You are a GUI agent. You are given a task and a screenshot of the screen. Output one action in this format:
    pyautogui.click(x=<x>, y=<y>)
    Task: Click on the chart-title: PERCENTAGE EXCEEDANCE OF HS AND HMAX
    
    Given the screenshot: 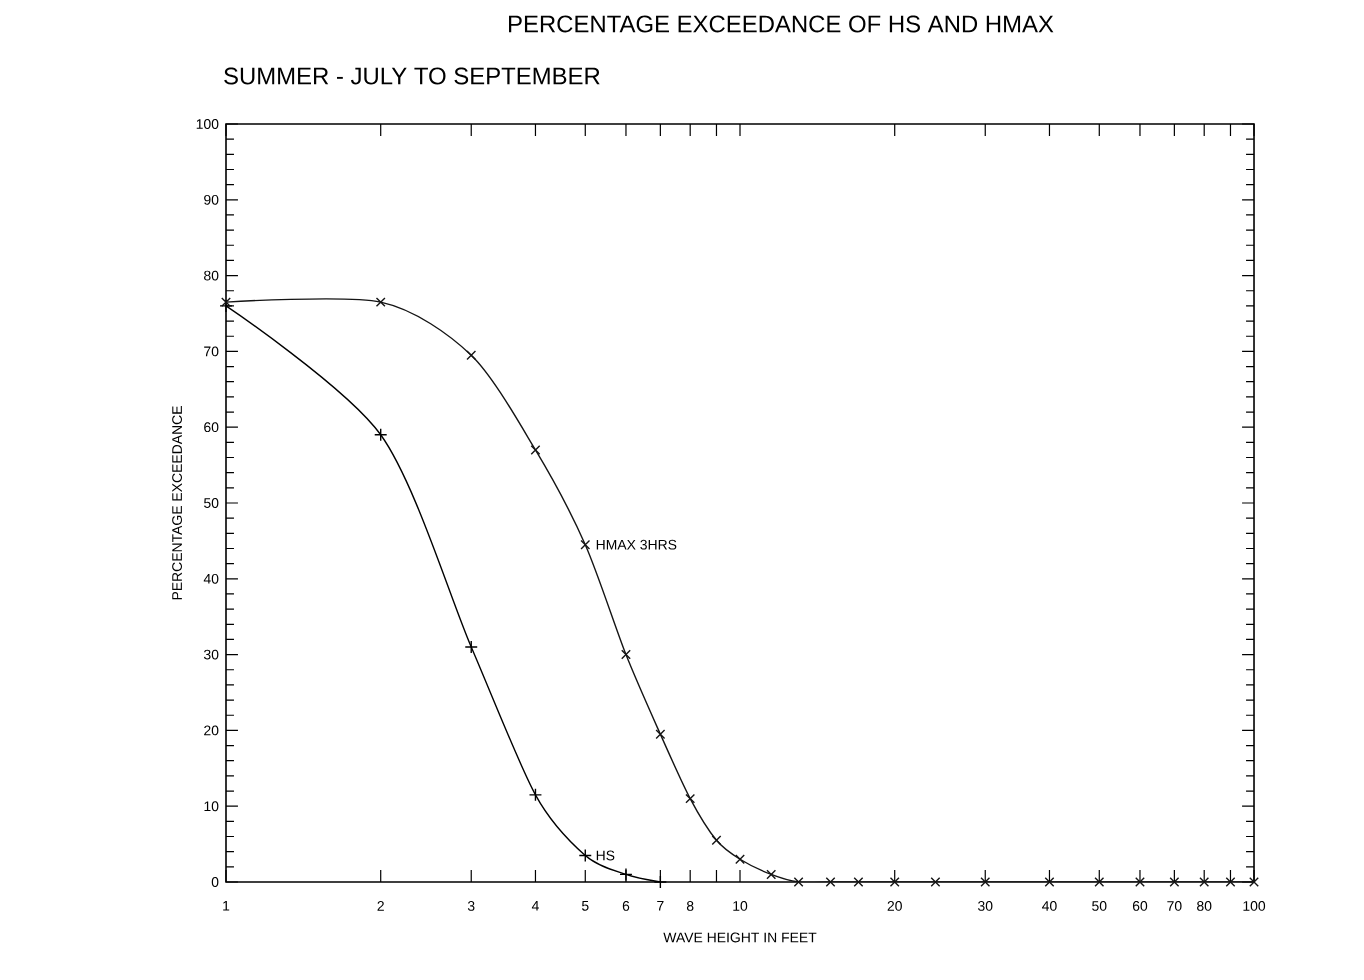 What is the action you would take?
    pyautogui.click(x=781, y=24)
    